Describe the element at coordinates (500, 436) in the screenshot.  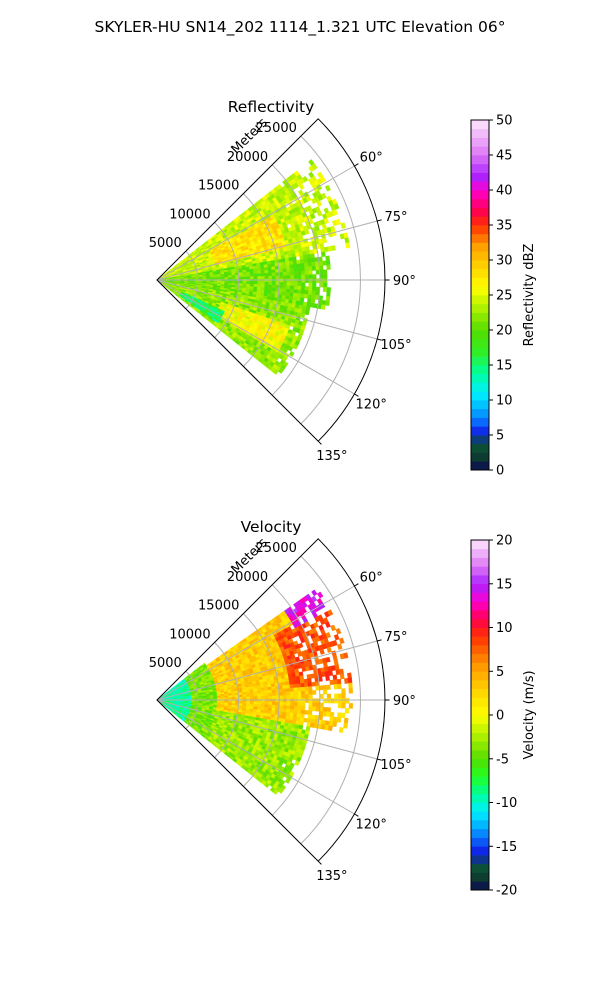
I see `colorbar-tick-label: 5` at that location.